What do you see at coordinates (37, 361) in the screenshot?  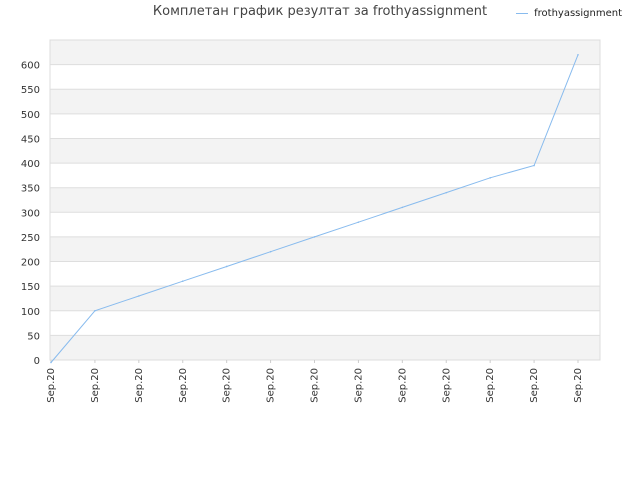 I see `y-tick-label: 0` at bounding box center [37, 361].